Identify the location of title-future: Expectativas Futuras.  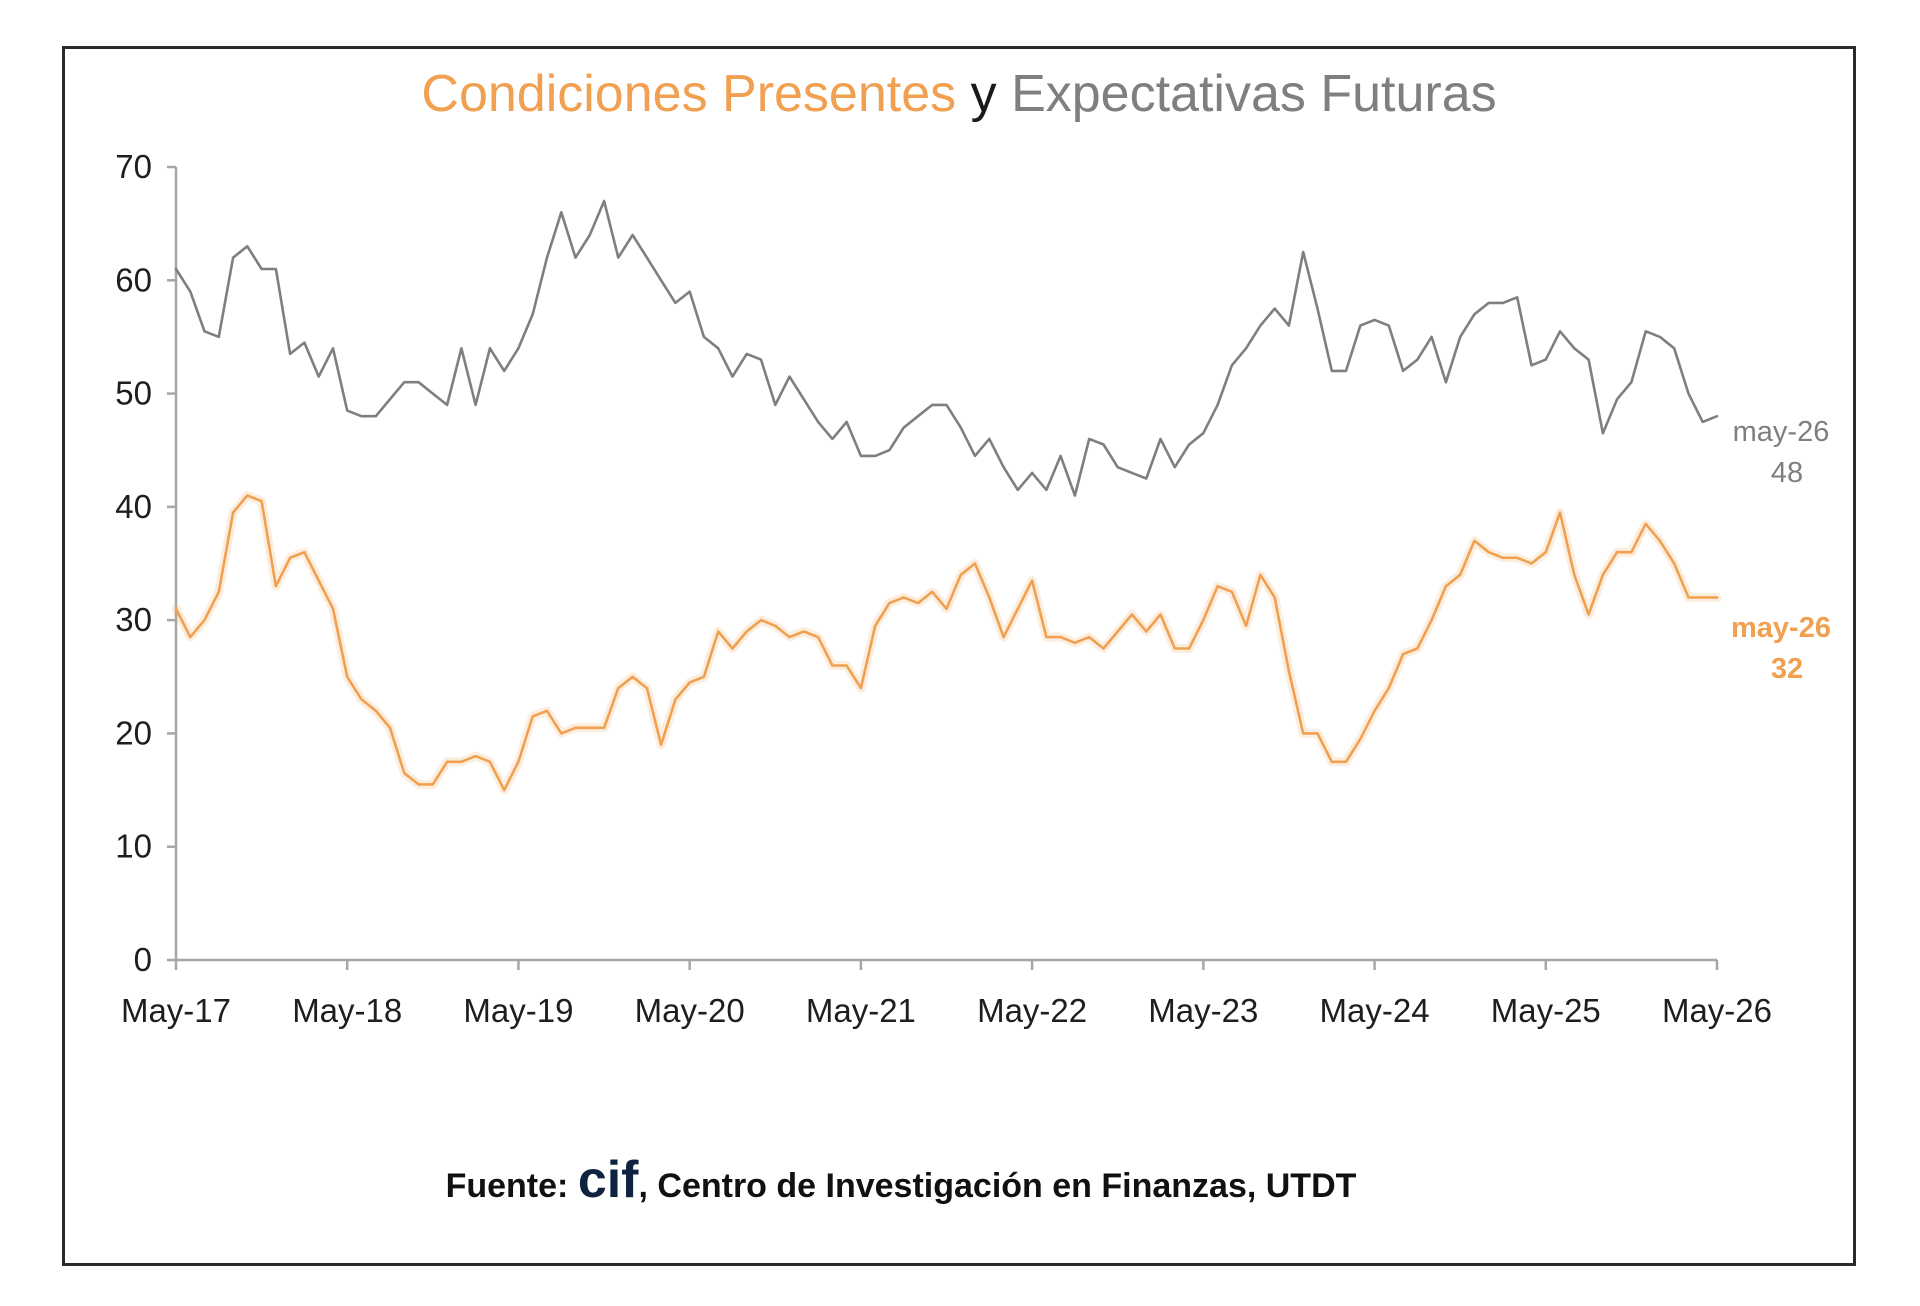
(1254, 94).